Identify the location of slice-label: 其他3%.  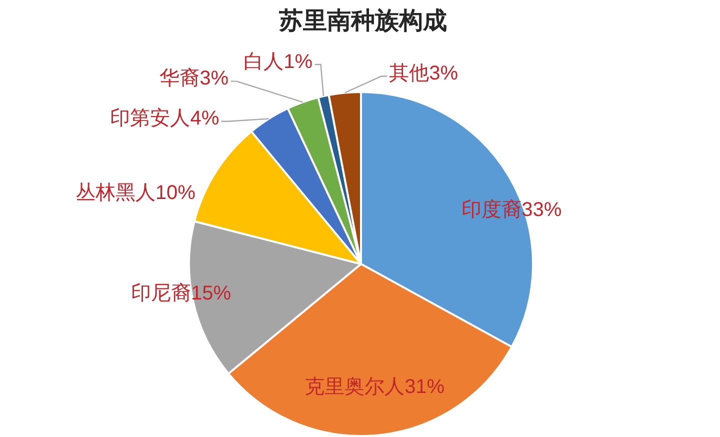
(423, 73).